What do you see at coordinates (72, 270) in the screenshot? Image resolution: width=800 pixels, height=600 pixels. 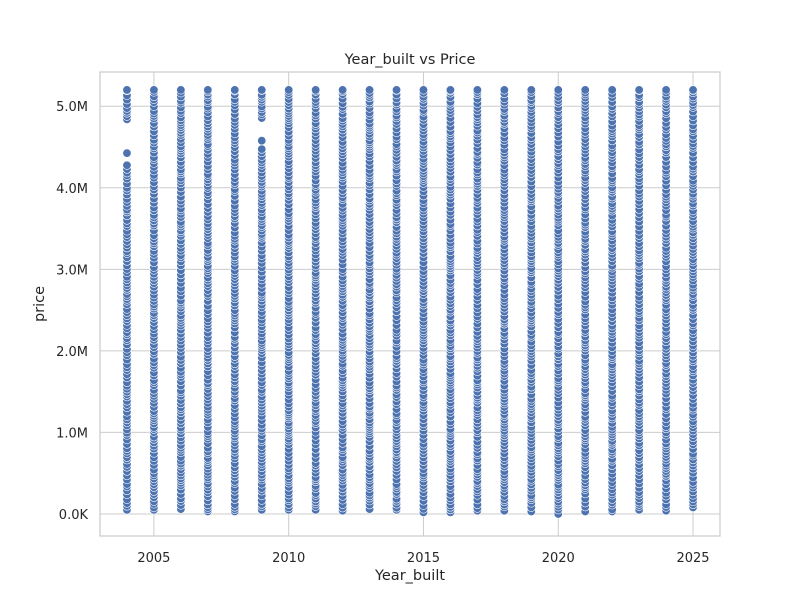 I see `y-tick-label: 3.0M` at bounding box center [72, 270].